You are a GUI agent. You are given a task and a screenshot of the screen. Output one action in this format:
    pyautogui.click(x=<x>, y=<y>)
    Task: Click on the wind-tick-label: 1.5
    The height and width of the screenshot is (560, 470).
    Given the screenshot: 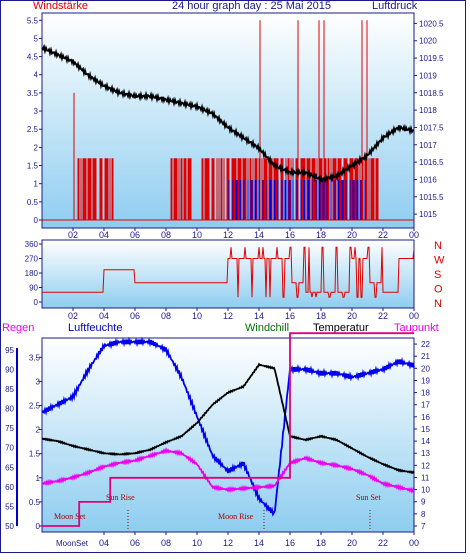 What is the action you would take?
    pyautogui.click(x=33, y=166)
    